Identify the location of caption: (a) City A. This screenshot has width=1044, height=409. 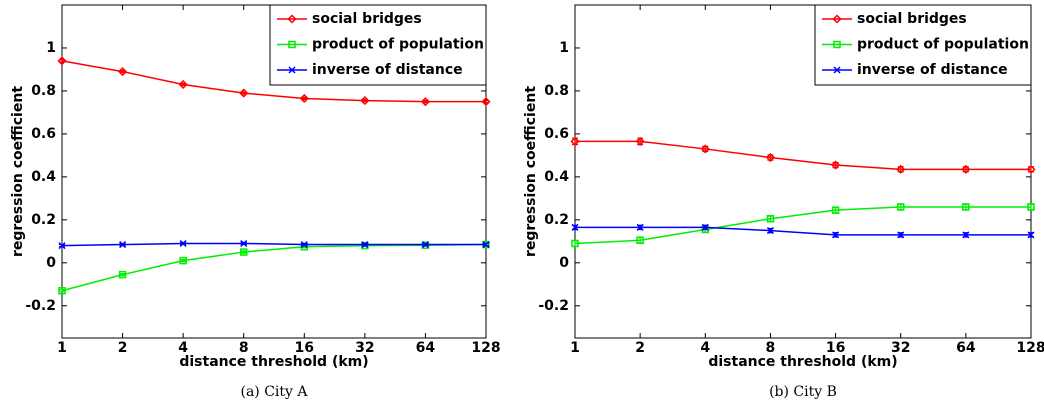
(274, 392).